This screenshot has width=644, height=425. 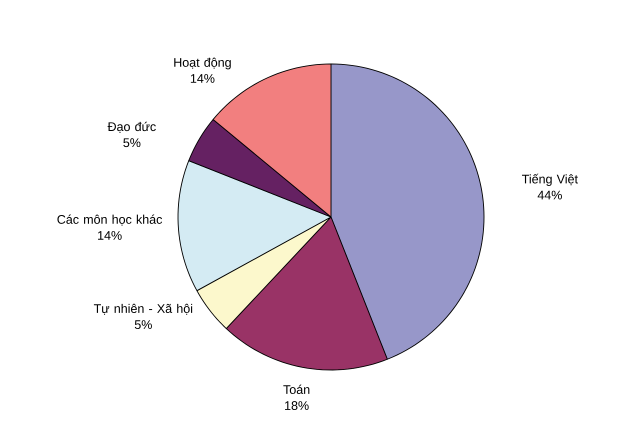 What do you see at coordinates (132, 127) in the screenshot?
I see `slice-label: Đạo đức` at bounding box center [132, 127].